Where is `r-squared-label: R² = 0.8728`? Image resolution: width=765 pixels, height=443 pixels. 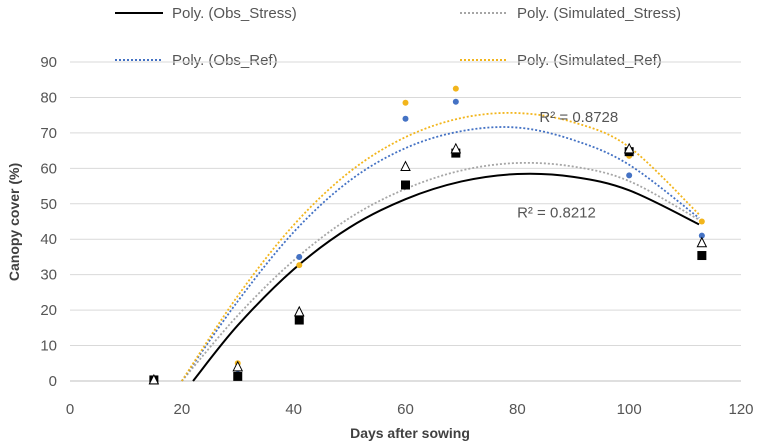
r-squared-label: R² = 0.8728 is located at coordinates (578, 117).